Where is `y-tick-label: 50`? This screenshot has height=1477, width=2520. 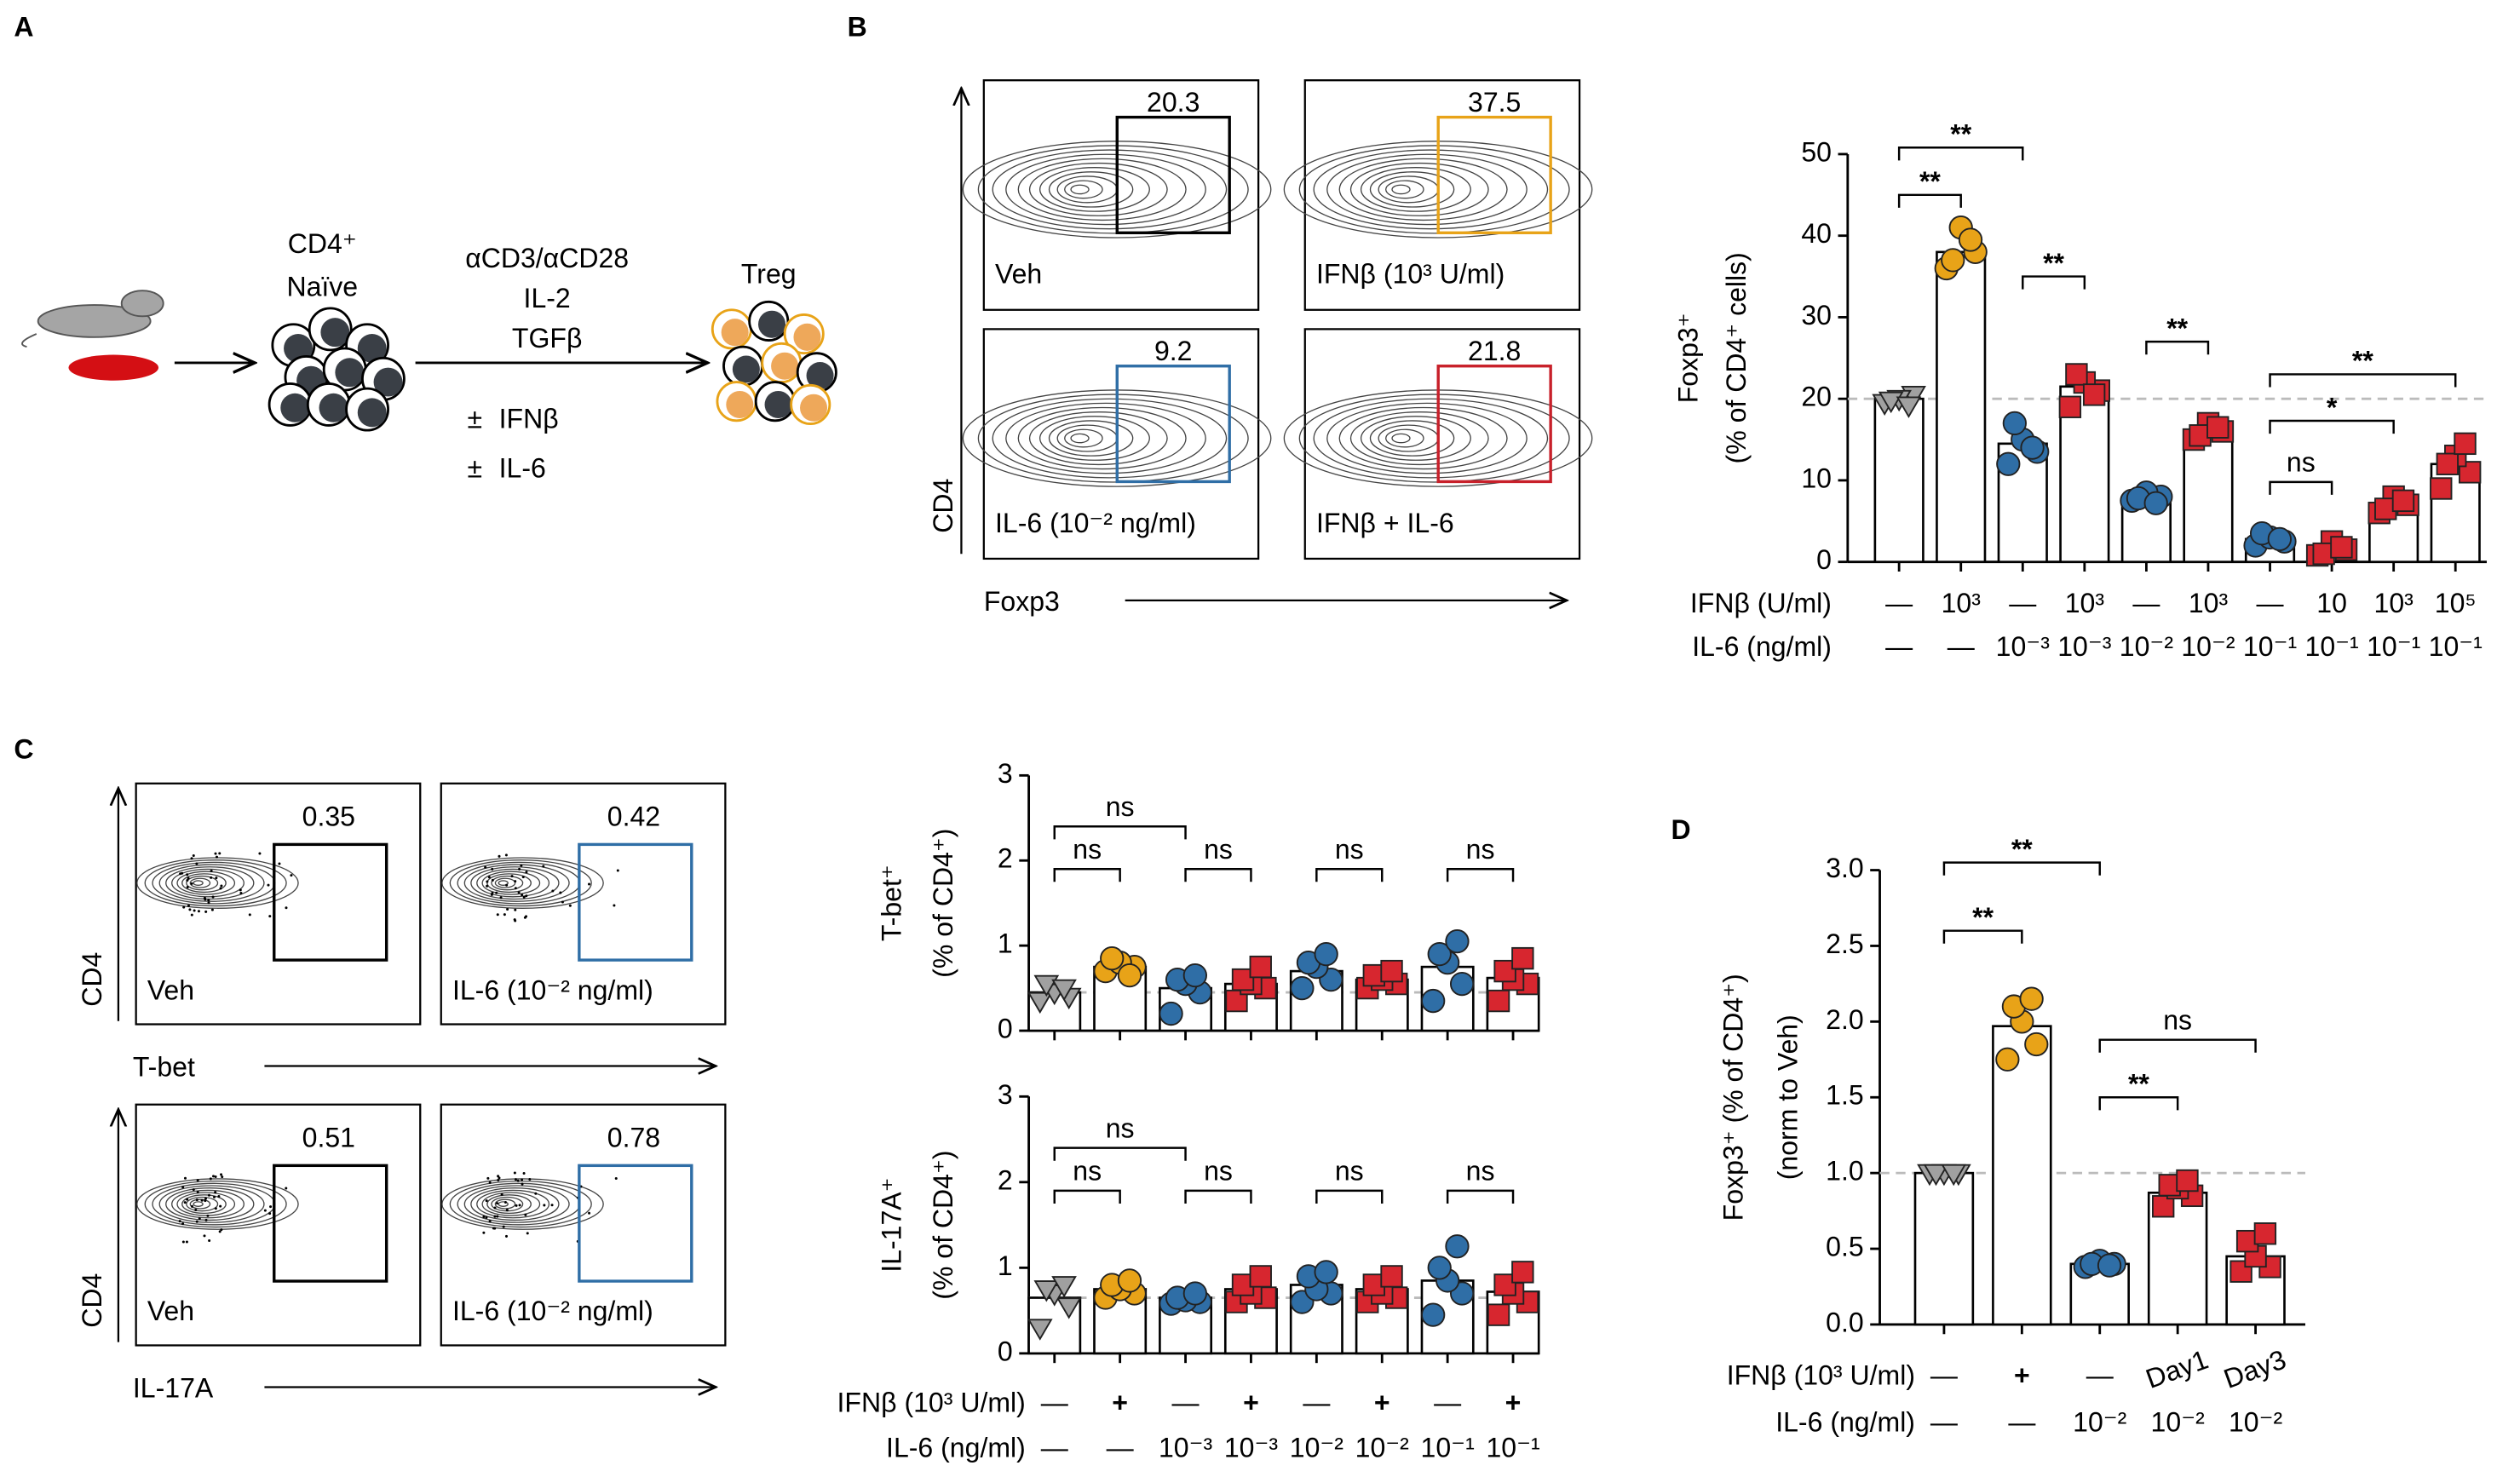 y-tick-label: 50 is located at coordinates (1816, 152).